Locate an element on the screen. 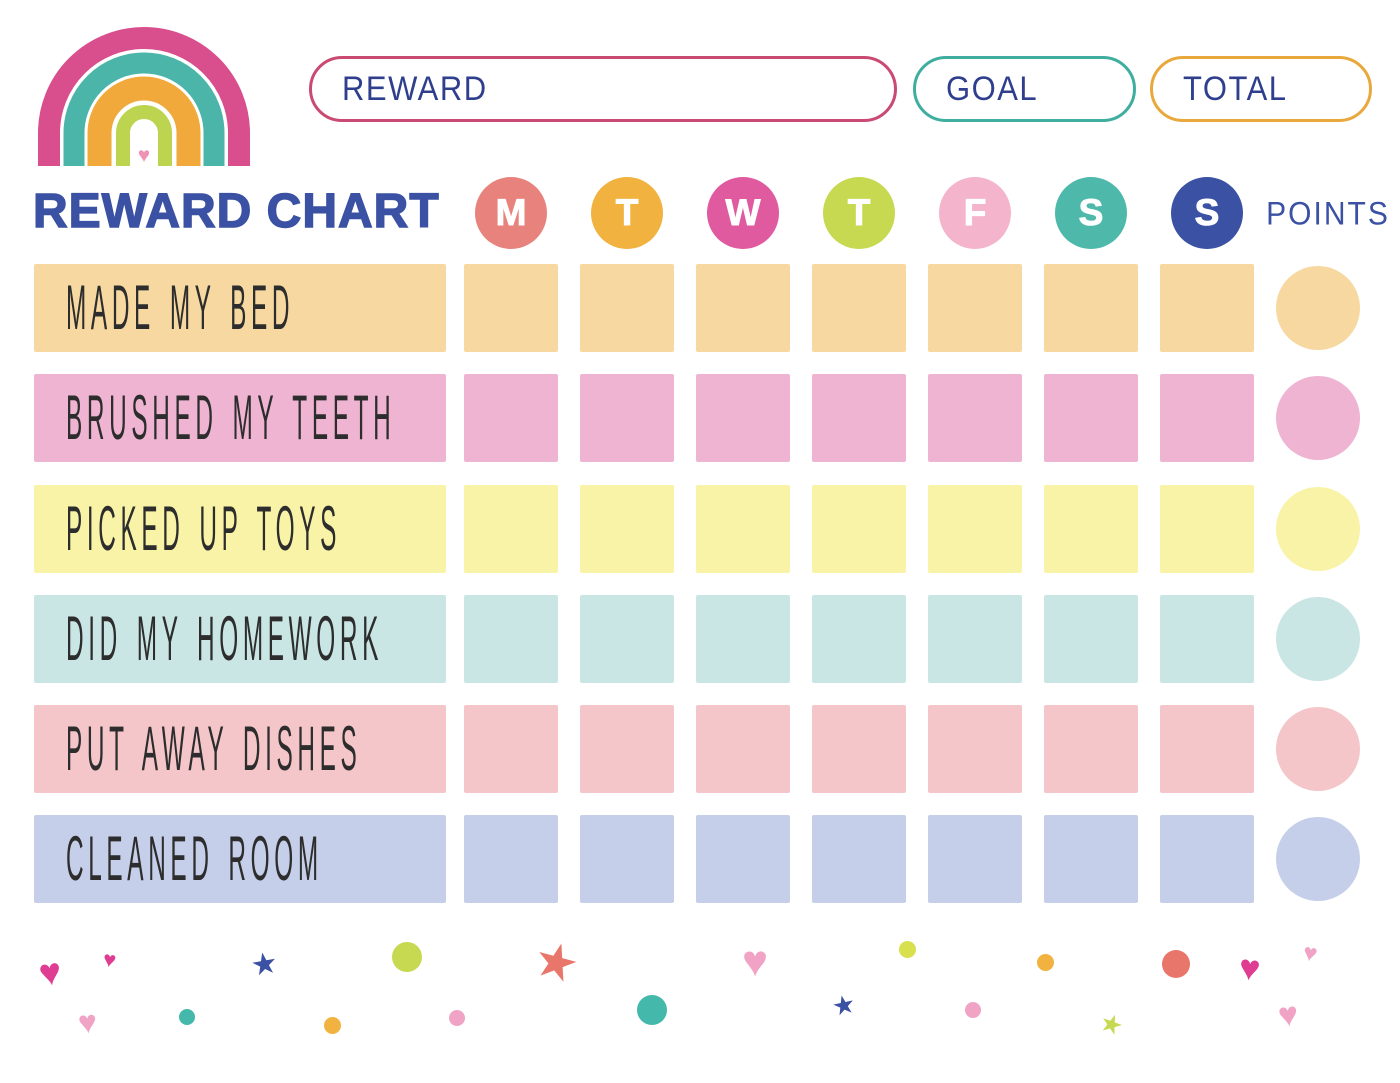 This screenshot has height=1083, width=1400. table-row: CLEANED ROOM is located at coordinates (700, 859).